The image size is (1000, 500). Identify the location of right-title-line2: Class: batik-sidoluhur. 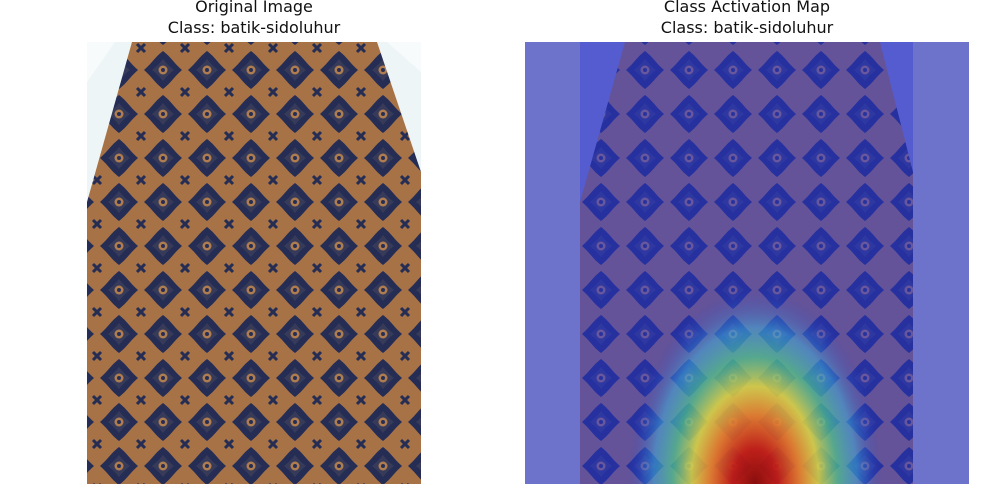
(747, 27).